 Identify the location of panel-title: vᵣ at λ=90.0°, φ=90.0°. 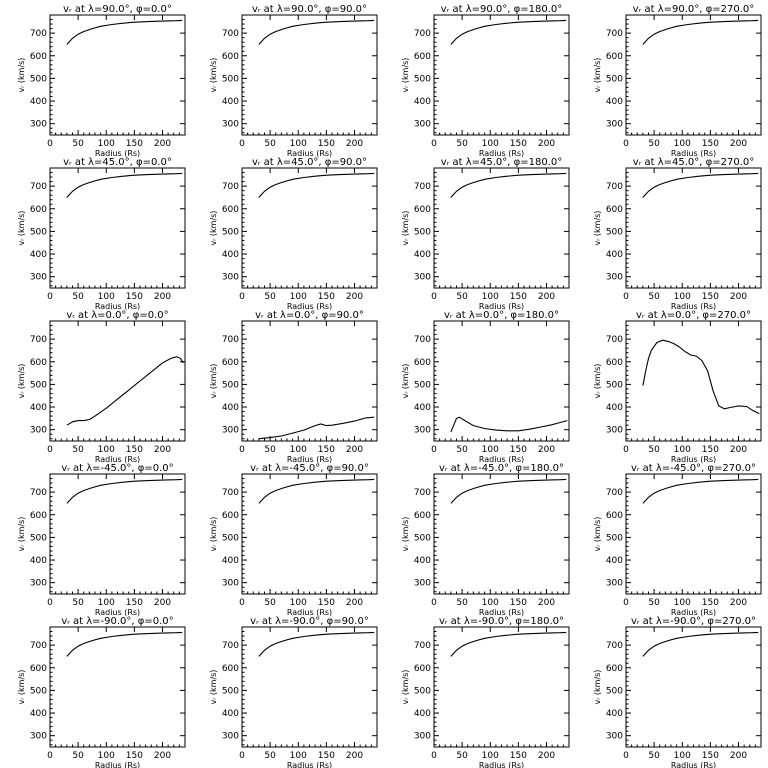
(309, 9).